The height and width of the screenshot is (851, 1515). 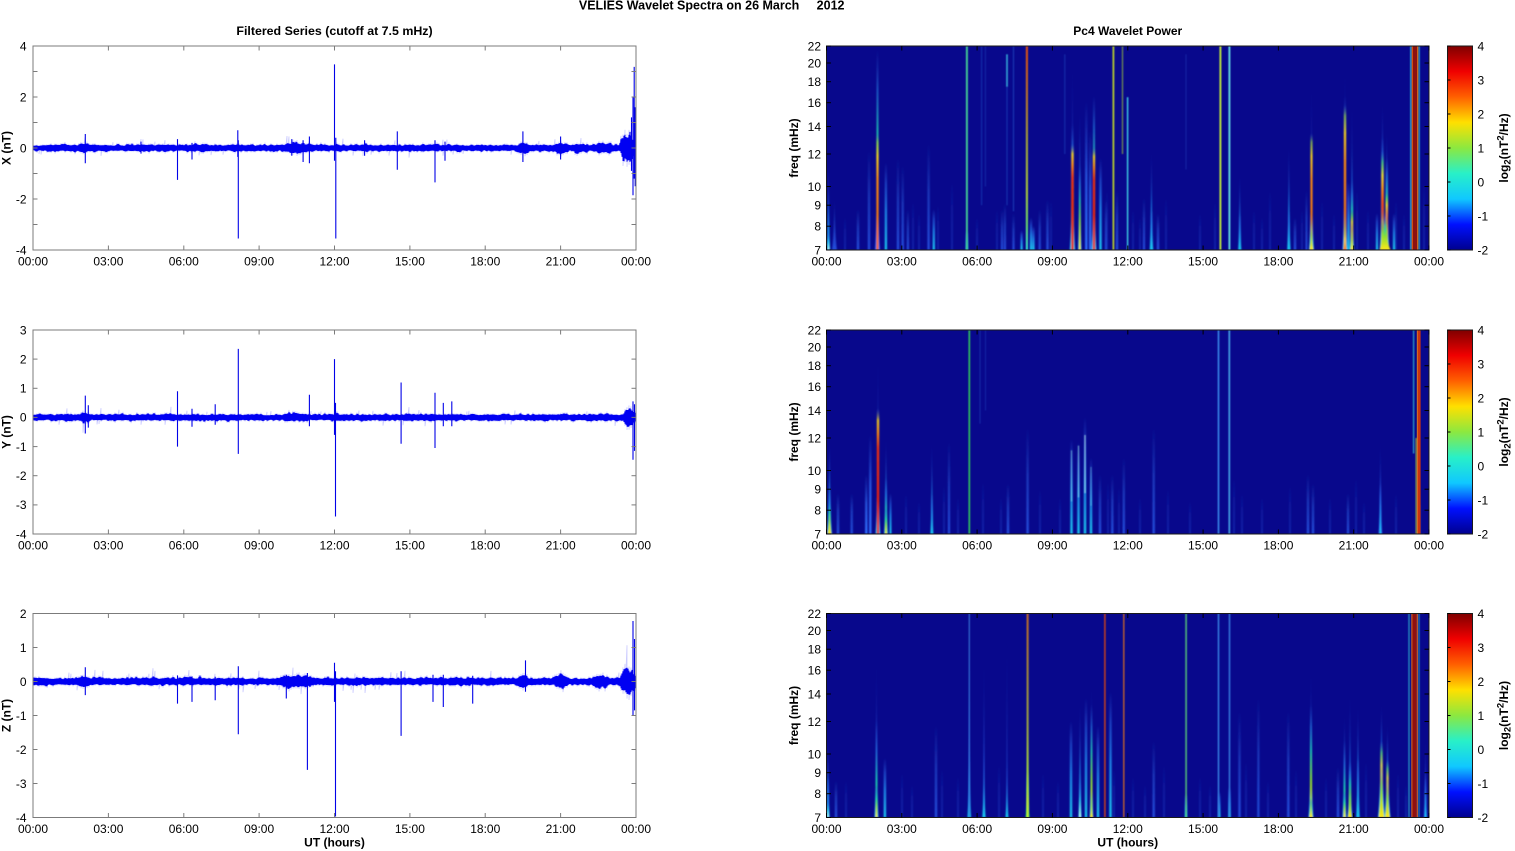 I want to click on svg-text: 10, so click(x=815, y=187).